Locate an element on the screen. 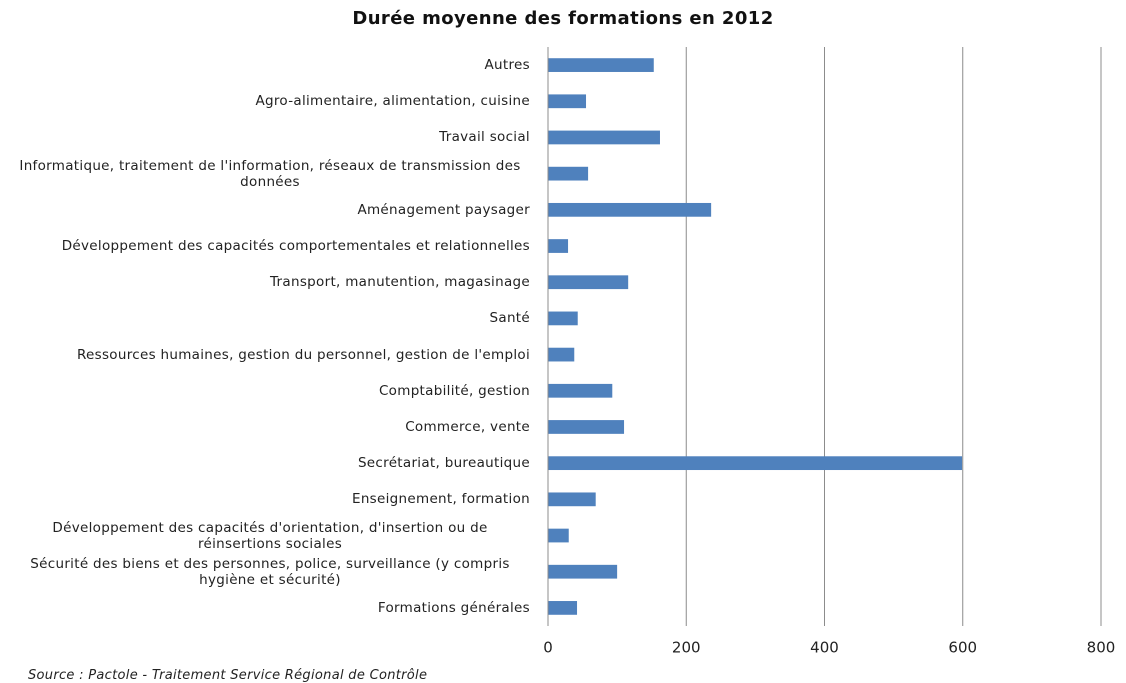 The height and width of the screenshot is (683, 1126). y-tick-text: Comptabilité, gestion is located at coordinates (454, 390).